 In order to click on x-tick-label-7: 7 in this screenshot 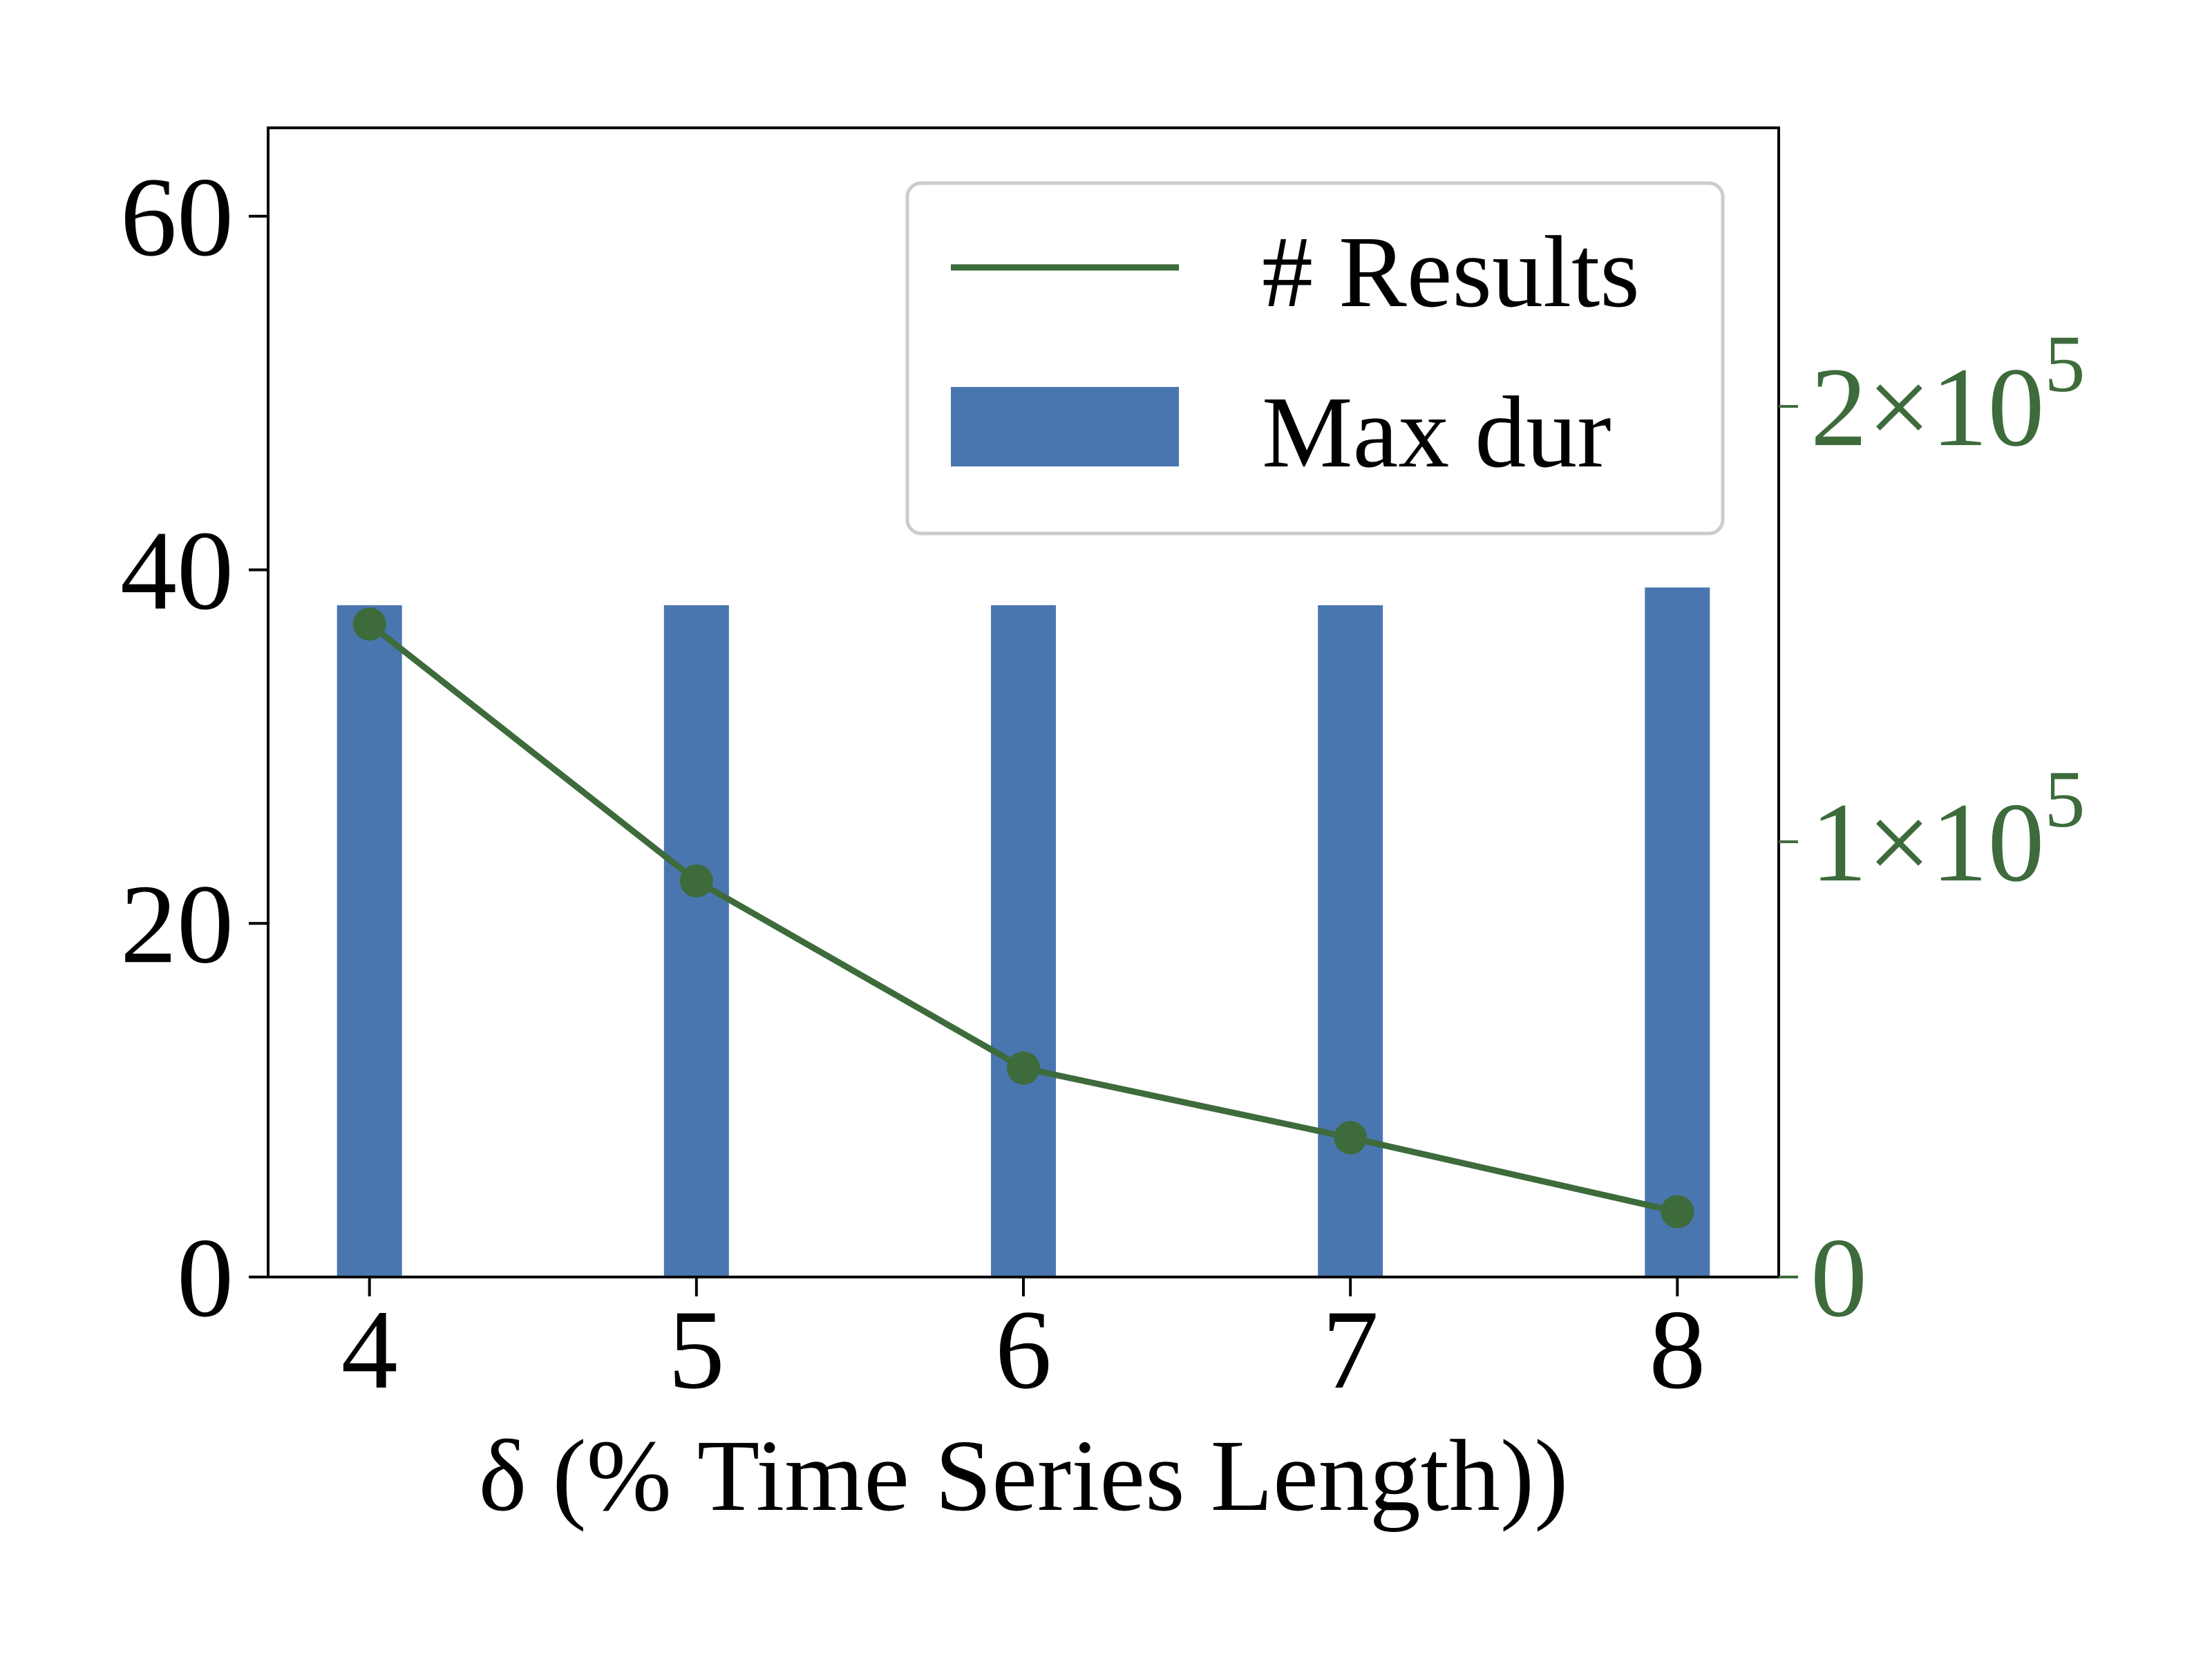, I will do `click(1350, 1349)`.